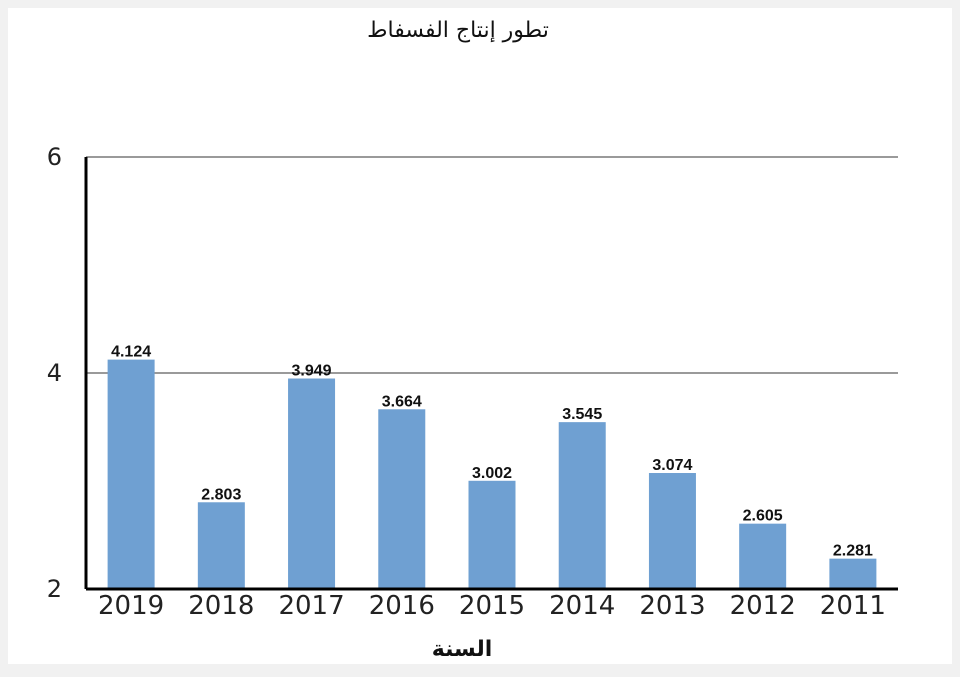 This screenshot has height=677, width=960. I want to click on x-tick-label: 2013, so click(672, 606).